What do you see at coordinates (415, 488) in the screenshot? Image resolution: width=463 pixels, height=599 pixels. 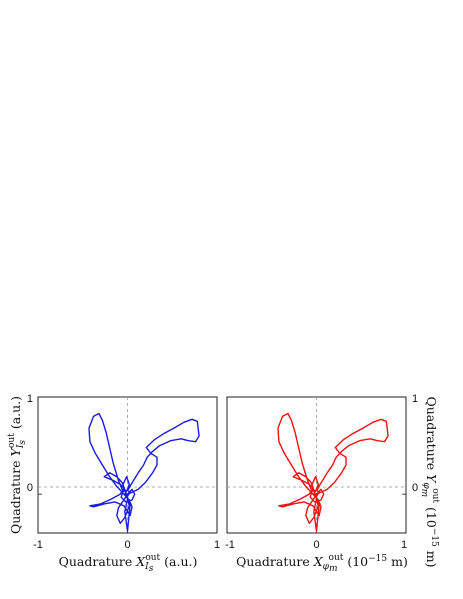 I see `right-tick-y-0: 0` at bounding box center [415, 488].